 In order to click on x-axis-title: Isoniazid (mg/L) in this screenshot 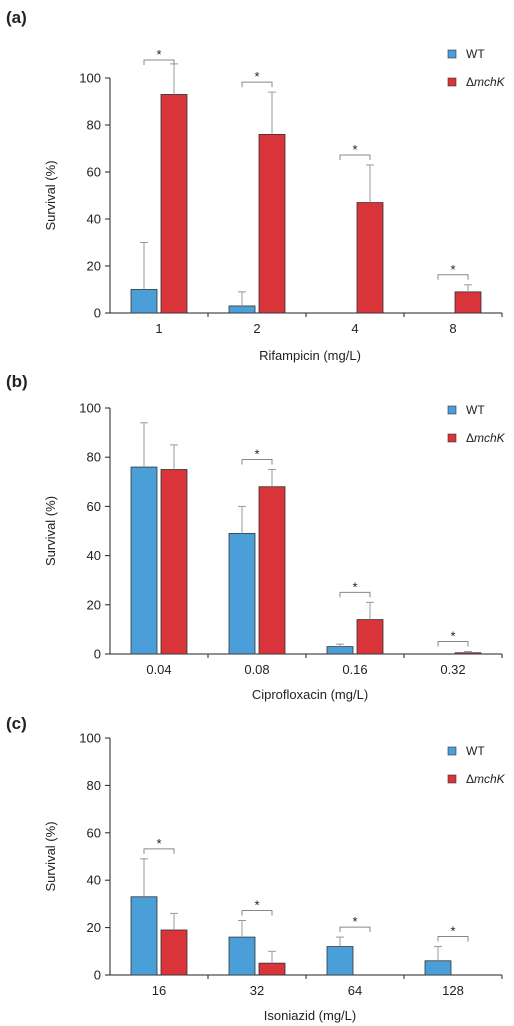, I will do `click(310, 1015)`.